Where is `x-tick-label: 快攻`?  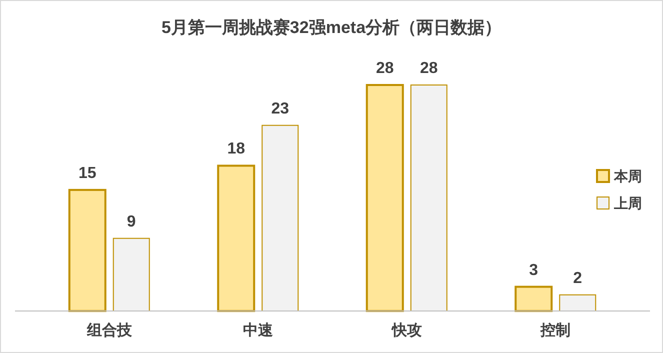
x-tick-label: 快攻 is located at coordinates (406, 330).